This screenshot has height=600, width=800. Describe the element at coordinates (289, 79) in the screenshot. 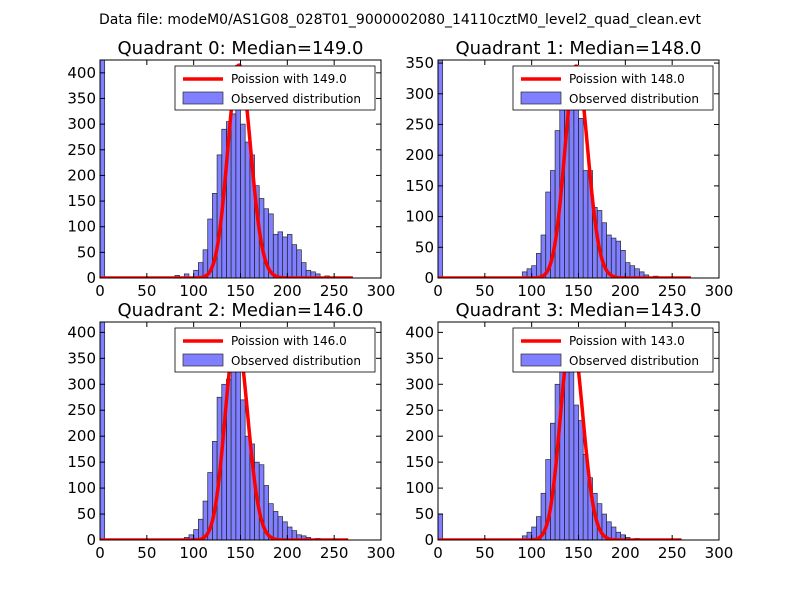

I see `quadrant-0-legend-poisson: Poission with 149.0` at that location.